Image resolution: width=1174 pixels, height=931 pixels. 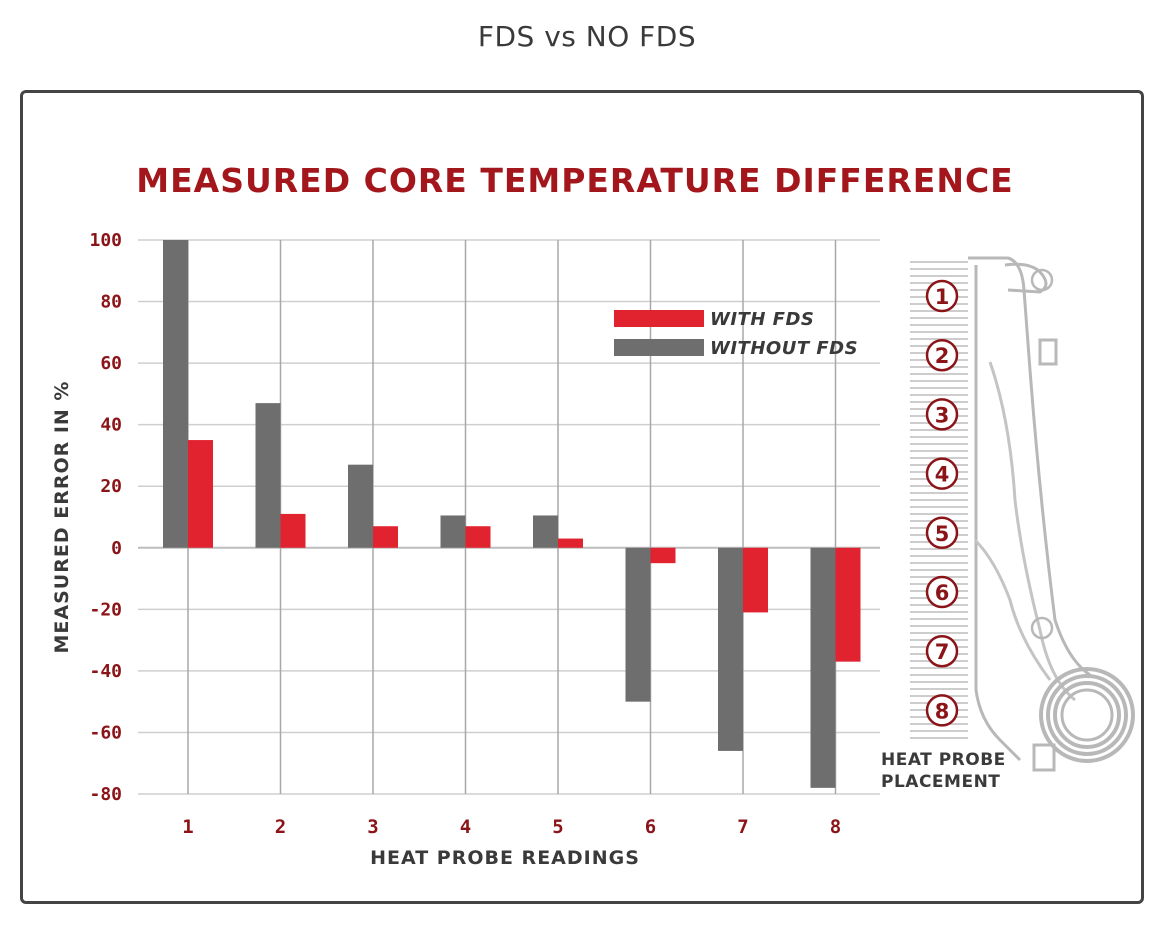 I want to click on x-tick-label: 7, so click(x=742, y=827).